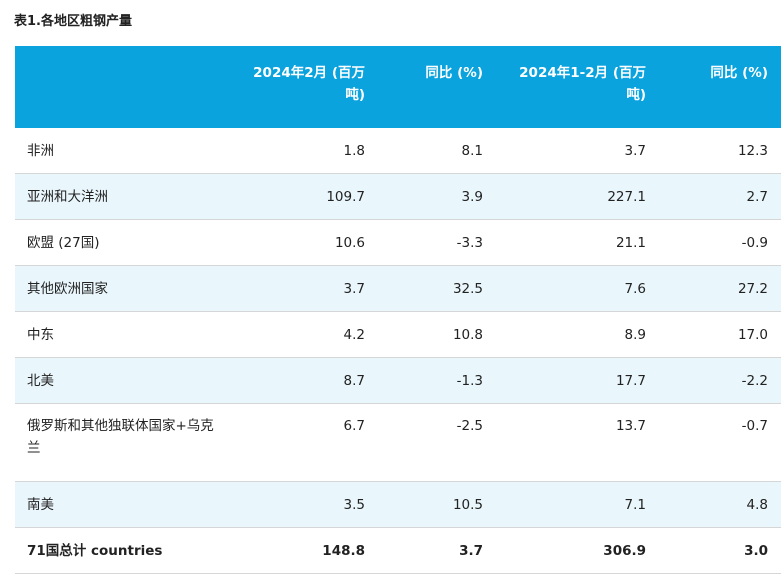  What do you see at coordinates (454, 73) in the screenshot?
I see `header-feb-yoy: 同比 (%)` at bounding box center [454, 73].